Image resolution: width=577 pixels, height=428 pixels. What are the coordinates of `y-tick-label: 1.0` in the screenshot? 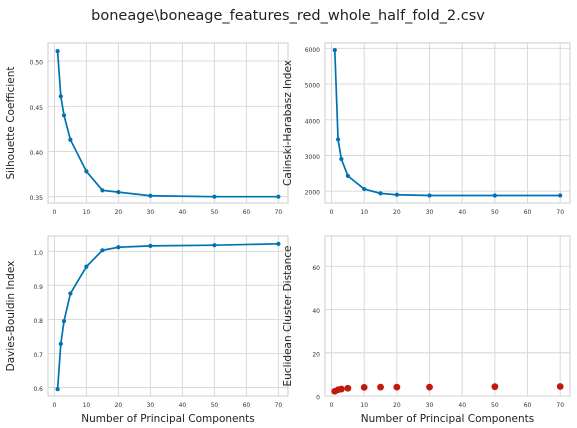 It's located at (38, 253).